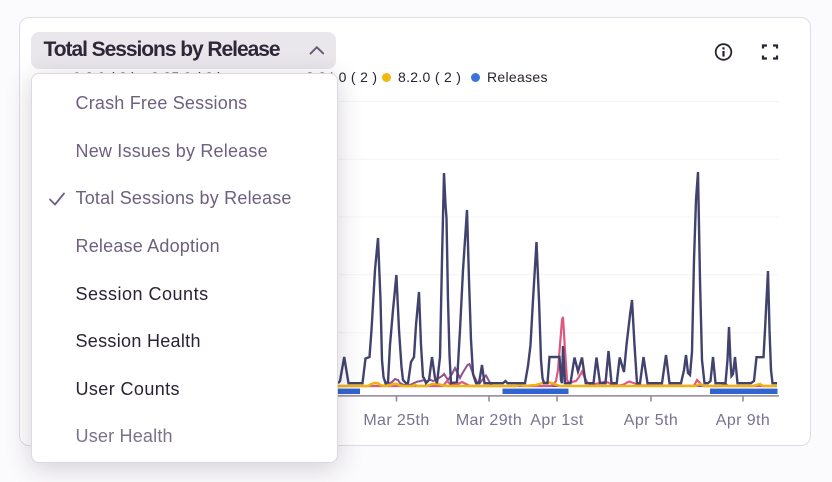 This screenshot has width=832, height=482. Describe the element at coordinates (489, 420) in the screenshot. I see `svg-text: Mar 29th` at that location.